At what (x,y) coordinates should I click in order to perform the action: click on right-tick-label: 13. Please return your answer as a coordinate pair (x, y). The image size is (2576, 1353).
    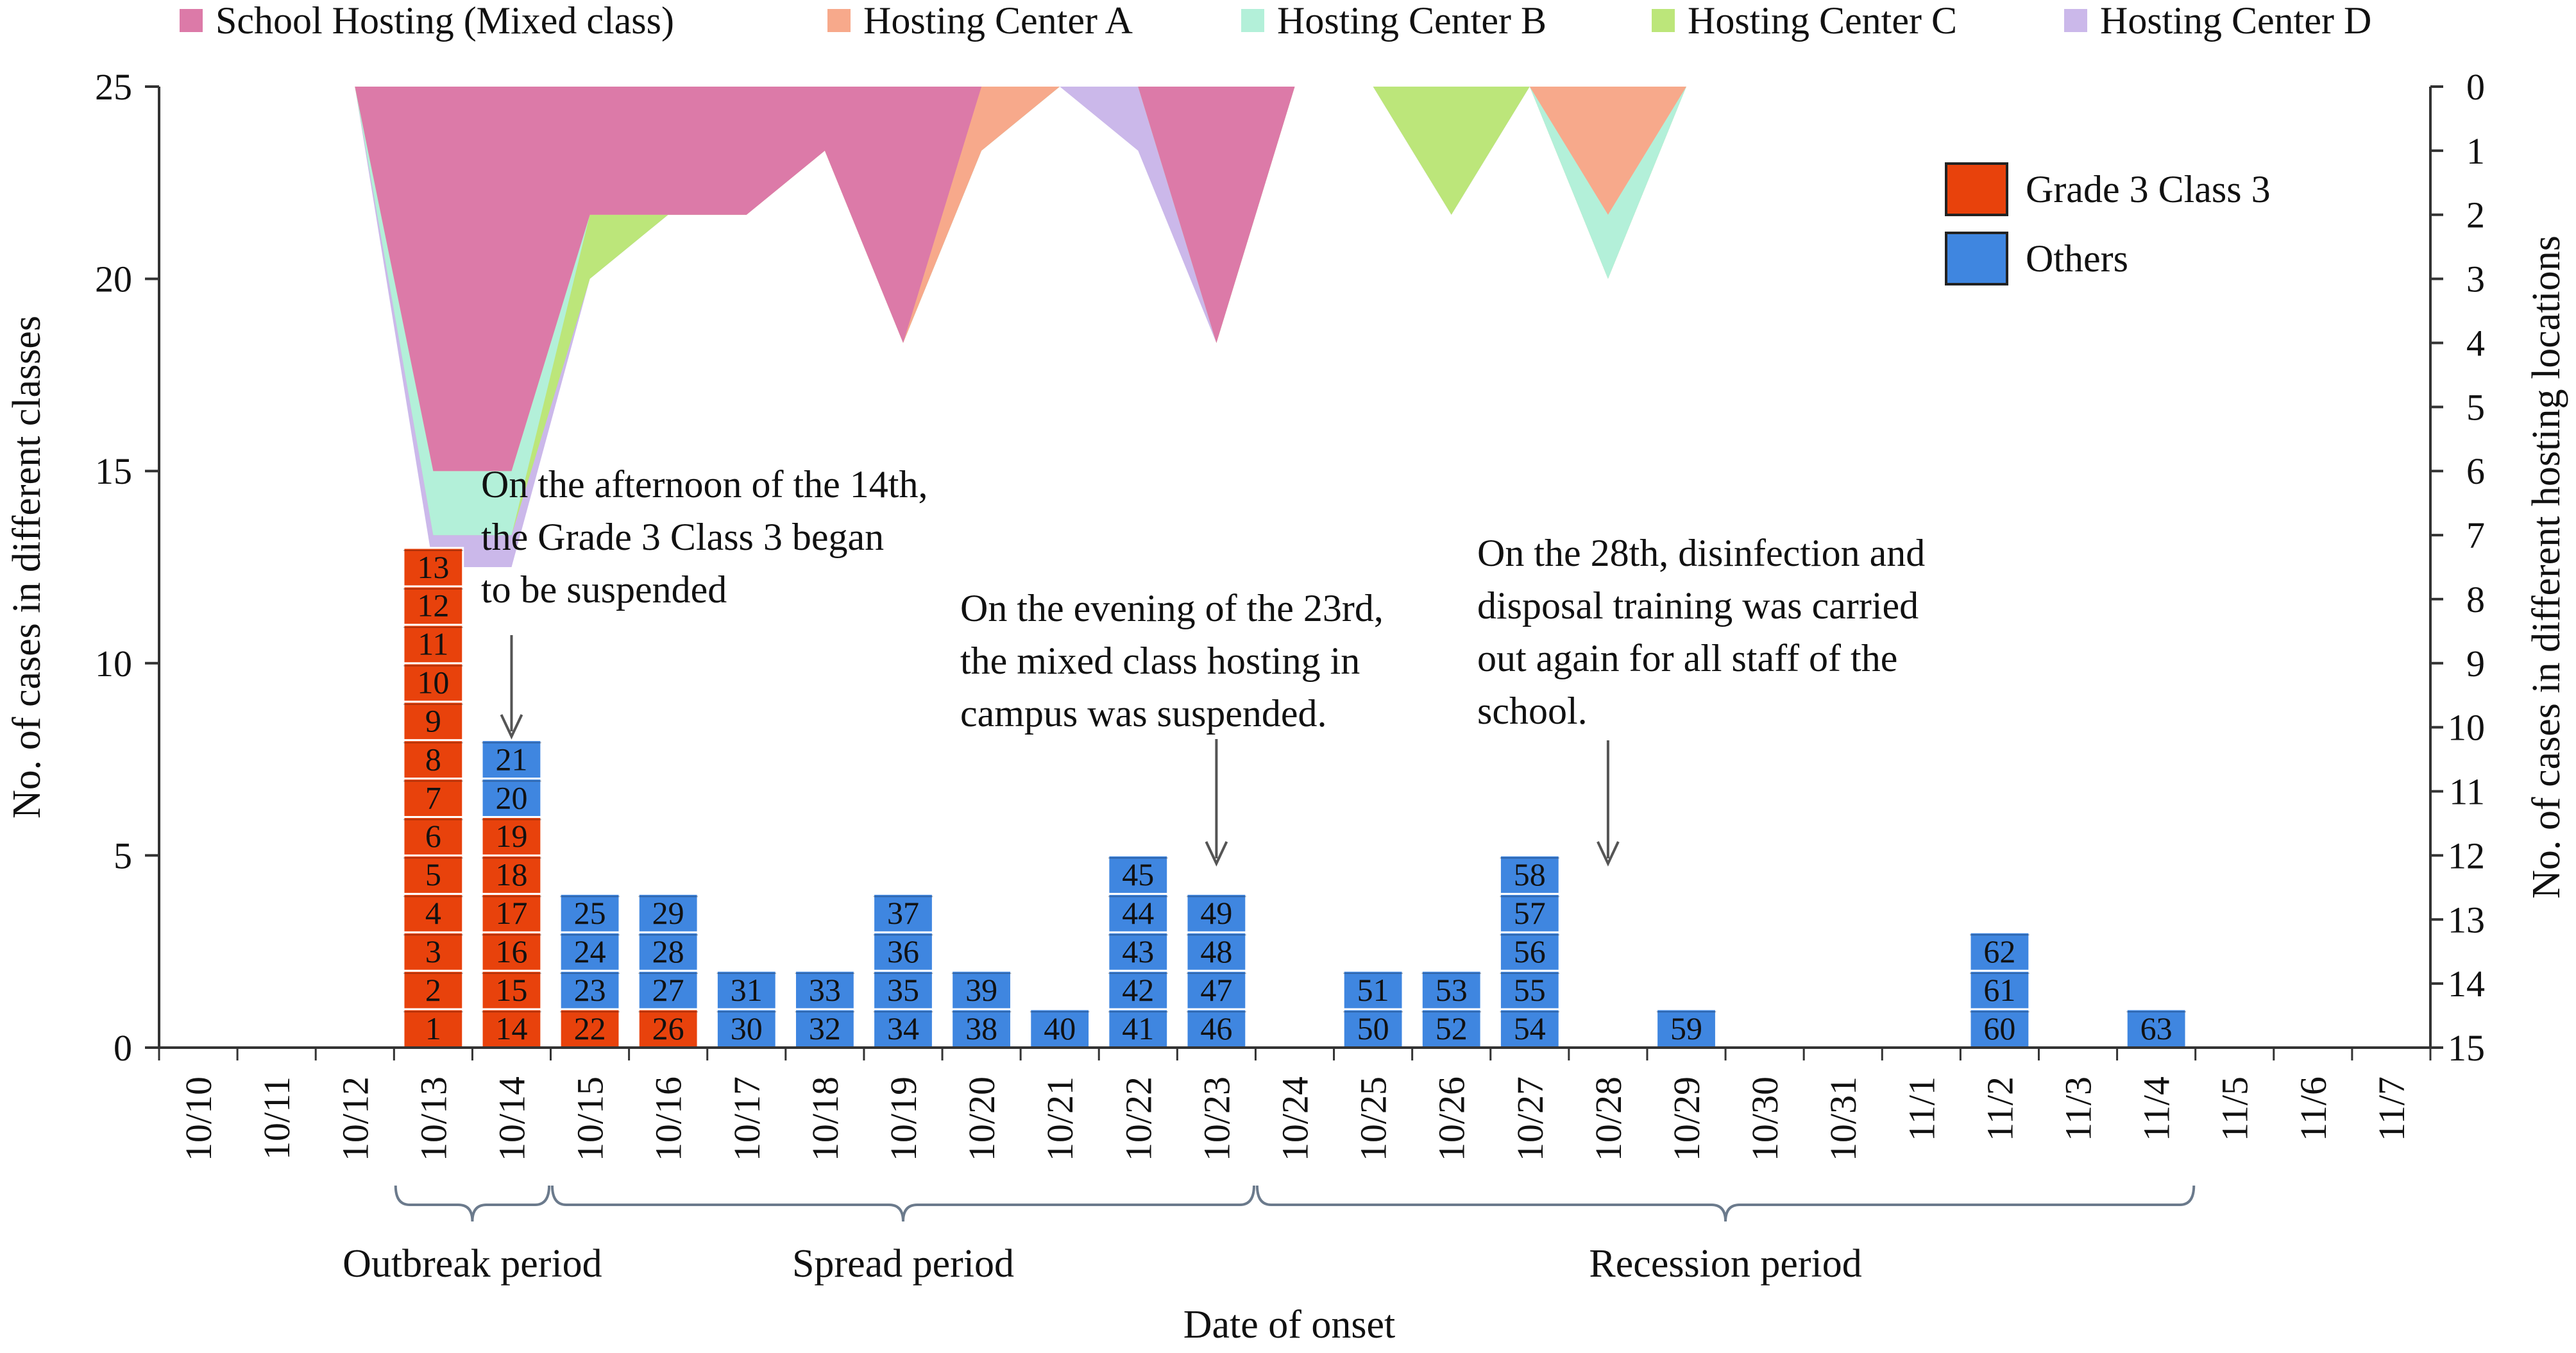
    Looking at the image, I should click on (2466, 919).